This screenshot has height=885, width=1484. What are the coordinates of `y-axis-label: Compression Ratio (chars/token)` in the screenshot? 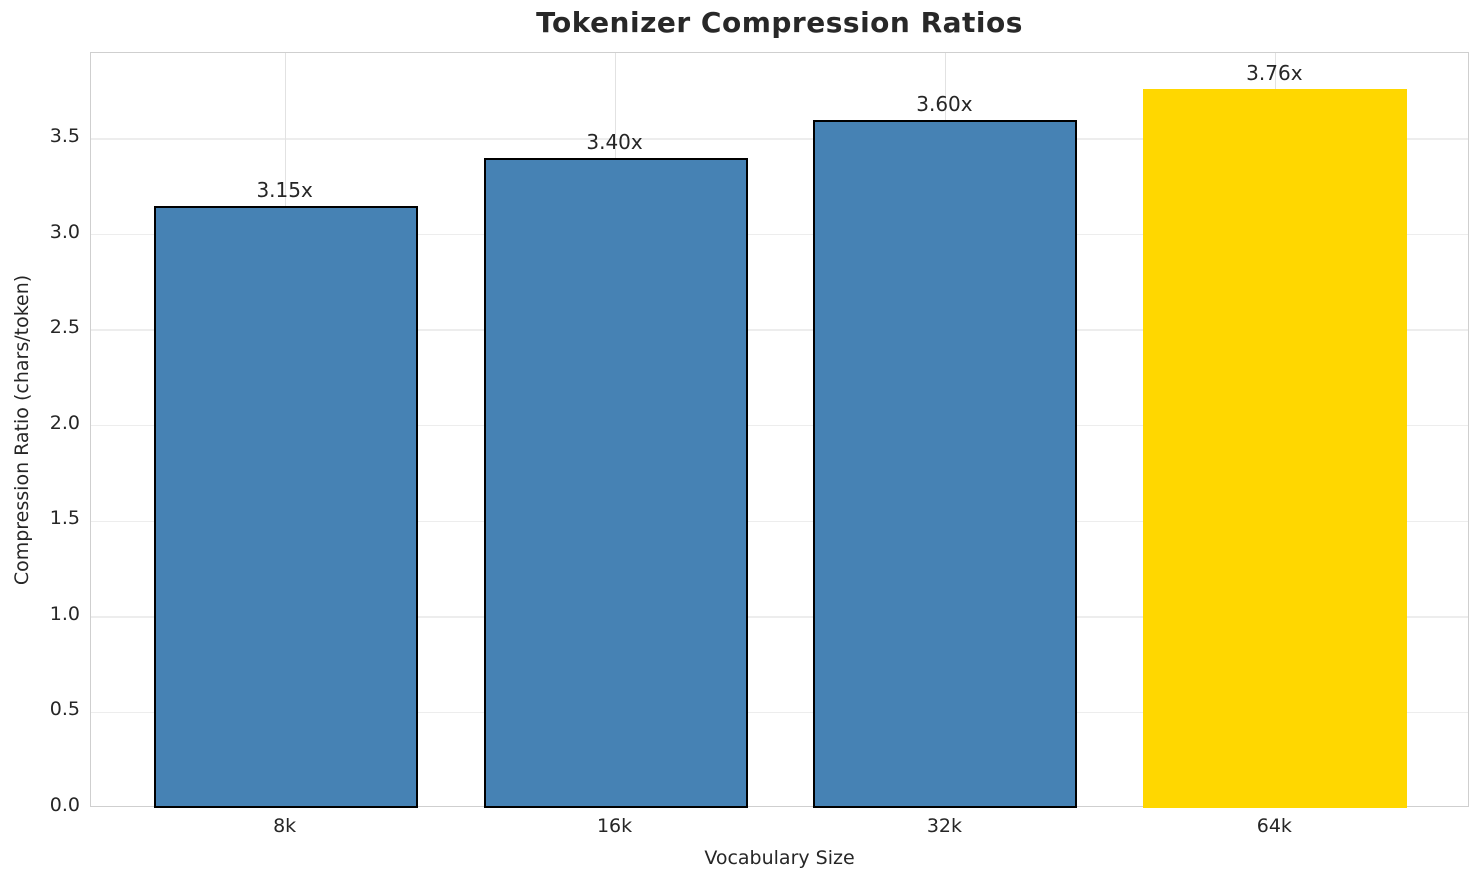 It's located at (22, 430).